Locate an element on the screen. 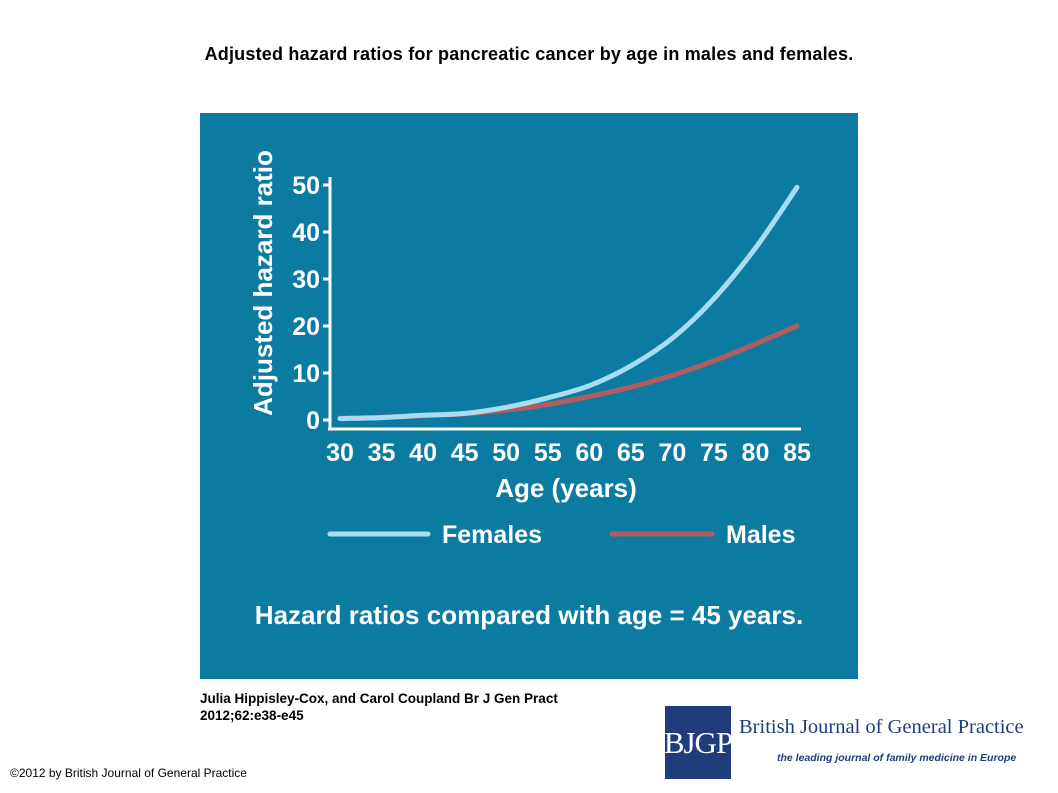 This screenshot has height=793, width=1058. series-lines is located at coordinates (568, 303).